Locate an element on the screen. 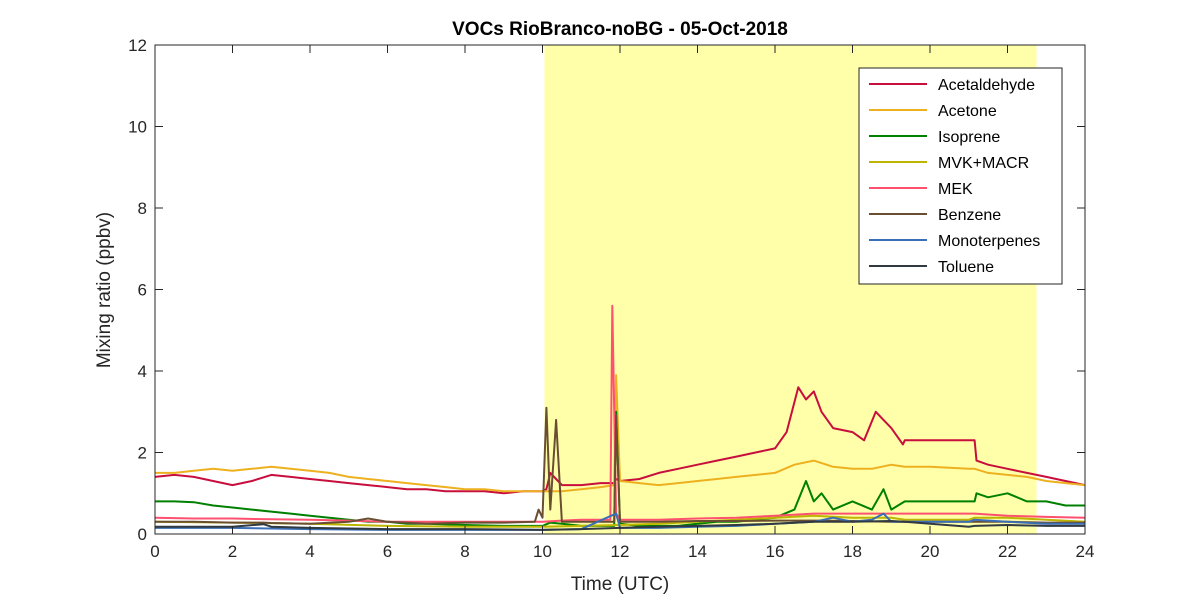 The height and width of the screenshot is (600, 1200). legend-entry: MVK+MACR is located at coordinates (983, 163).